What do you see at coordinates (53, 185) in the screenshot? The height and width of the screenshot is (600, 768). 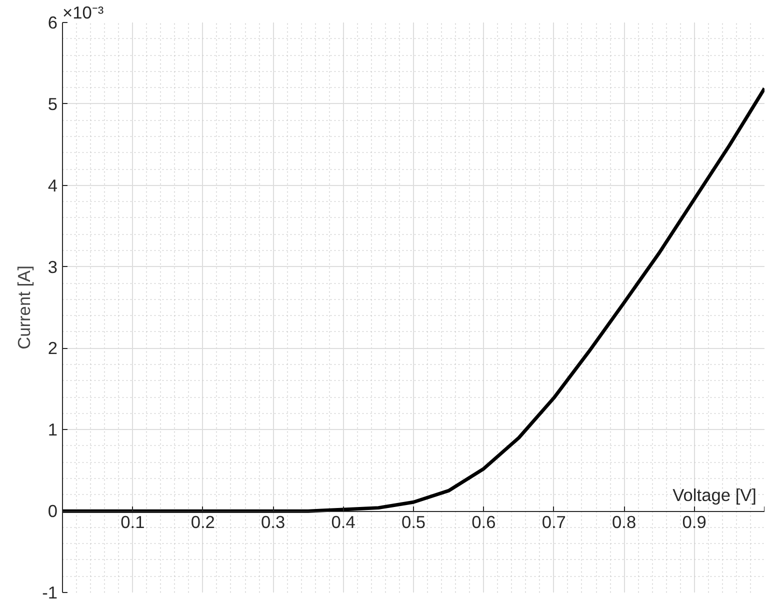 I see `y-tick-label: 4` at bounding box center [53, 185].